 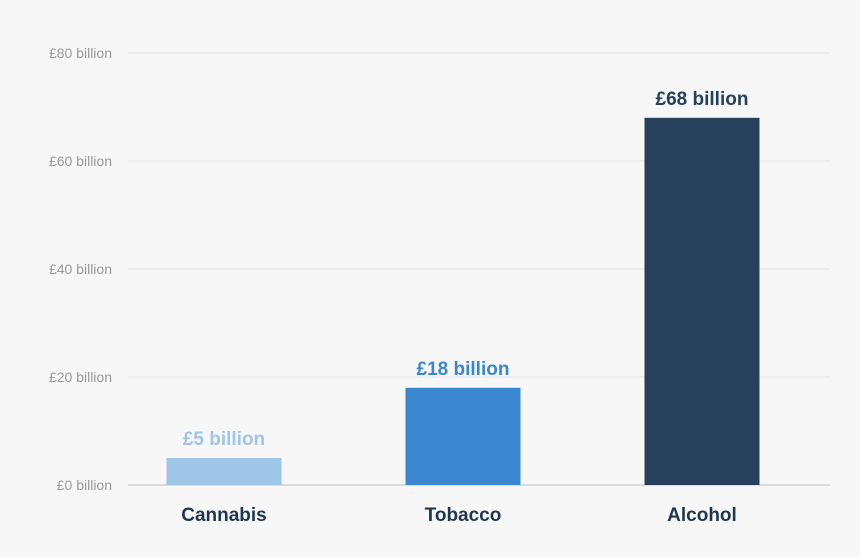 I want to click on y-tick-label: £0 billion, so click(x=84, y=485).